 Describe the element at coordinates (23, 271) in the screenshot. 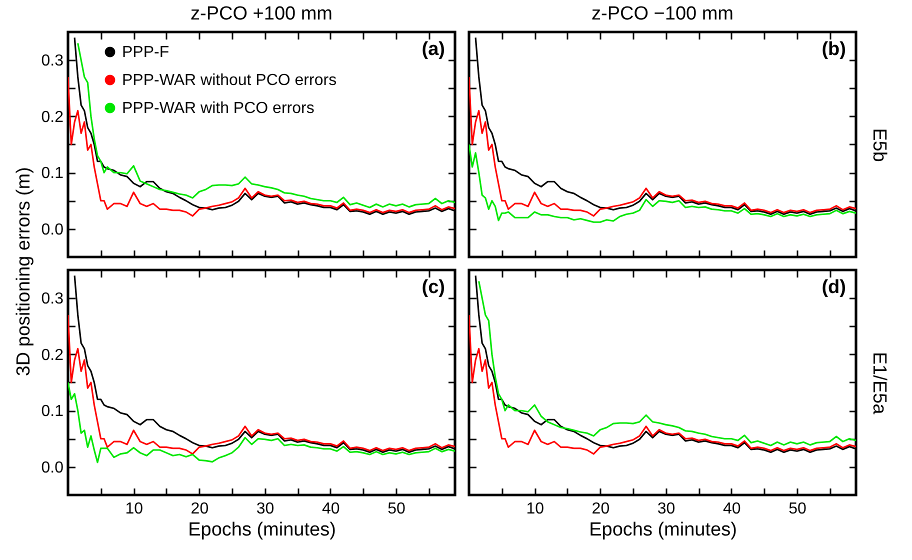

I see `y-axis-title: 3D positioning errors (m)` at that location.